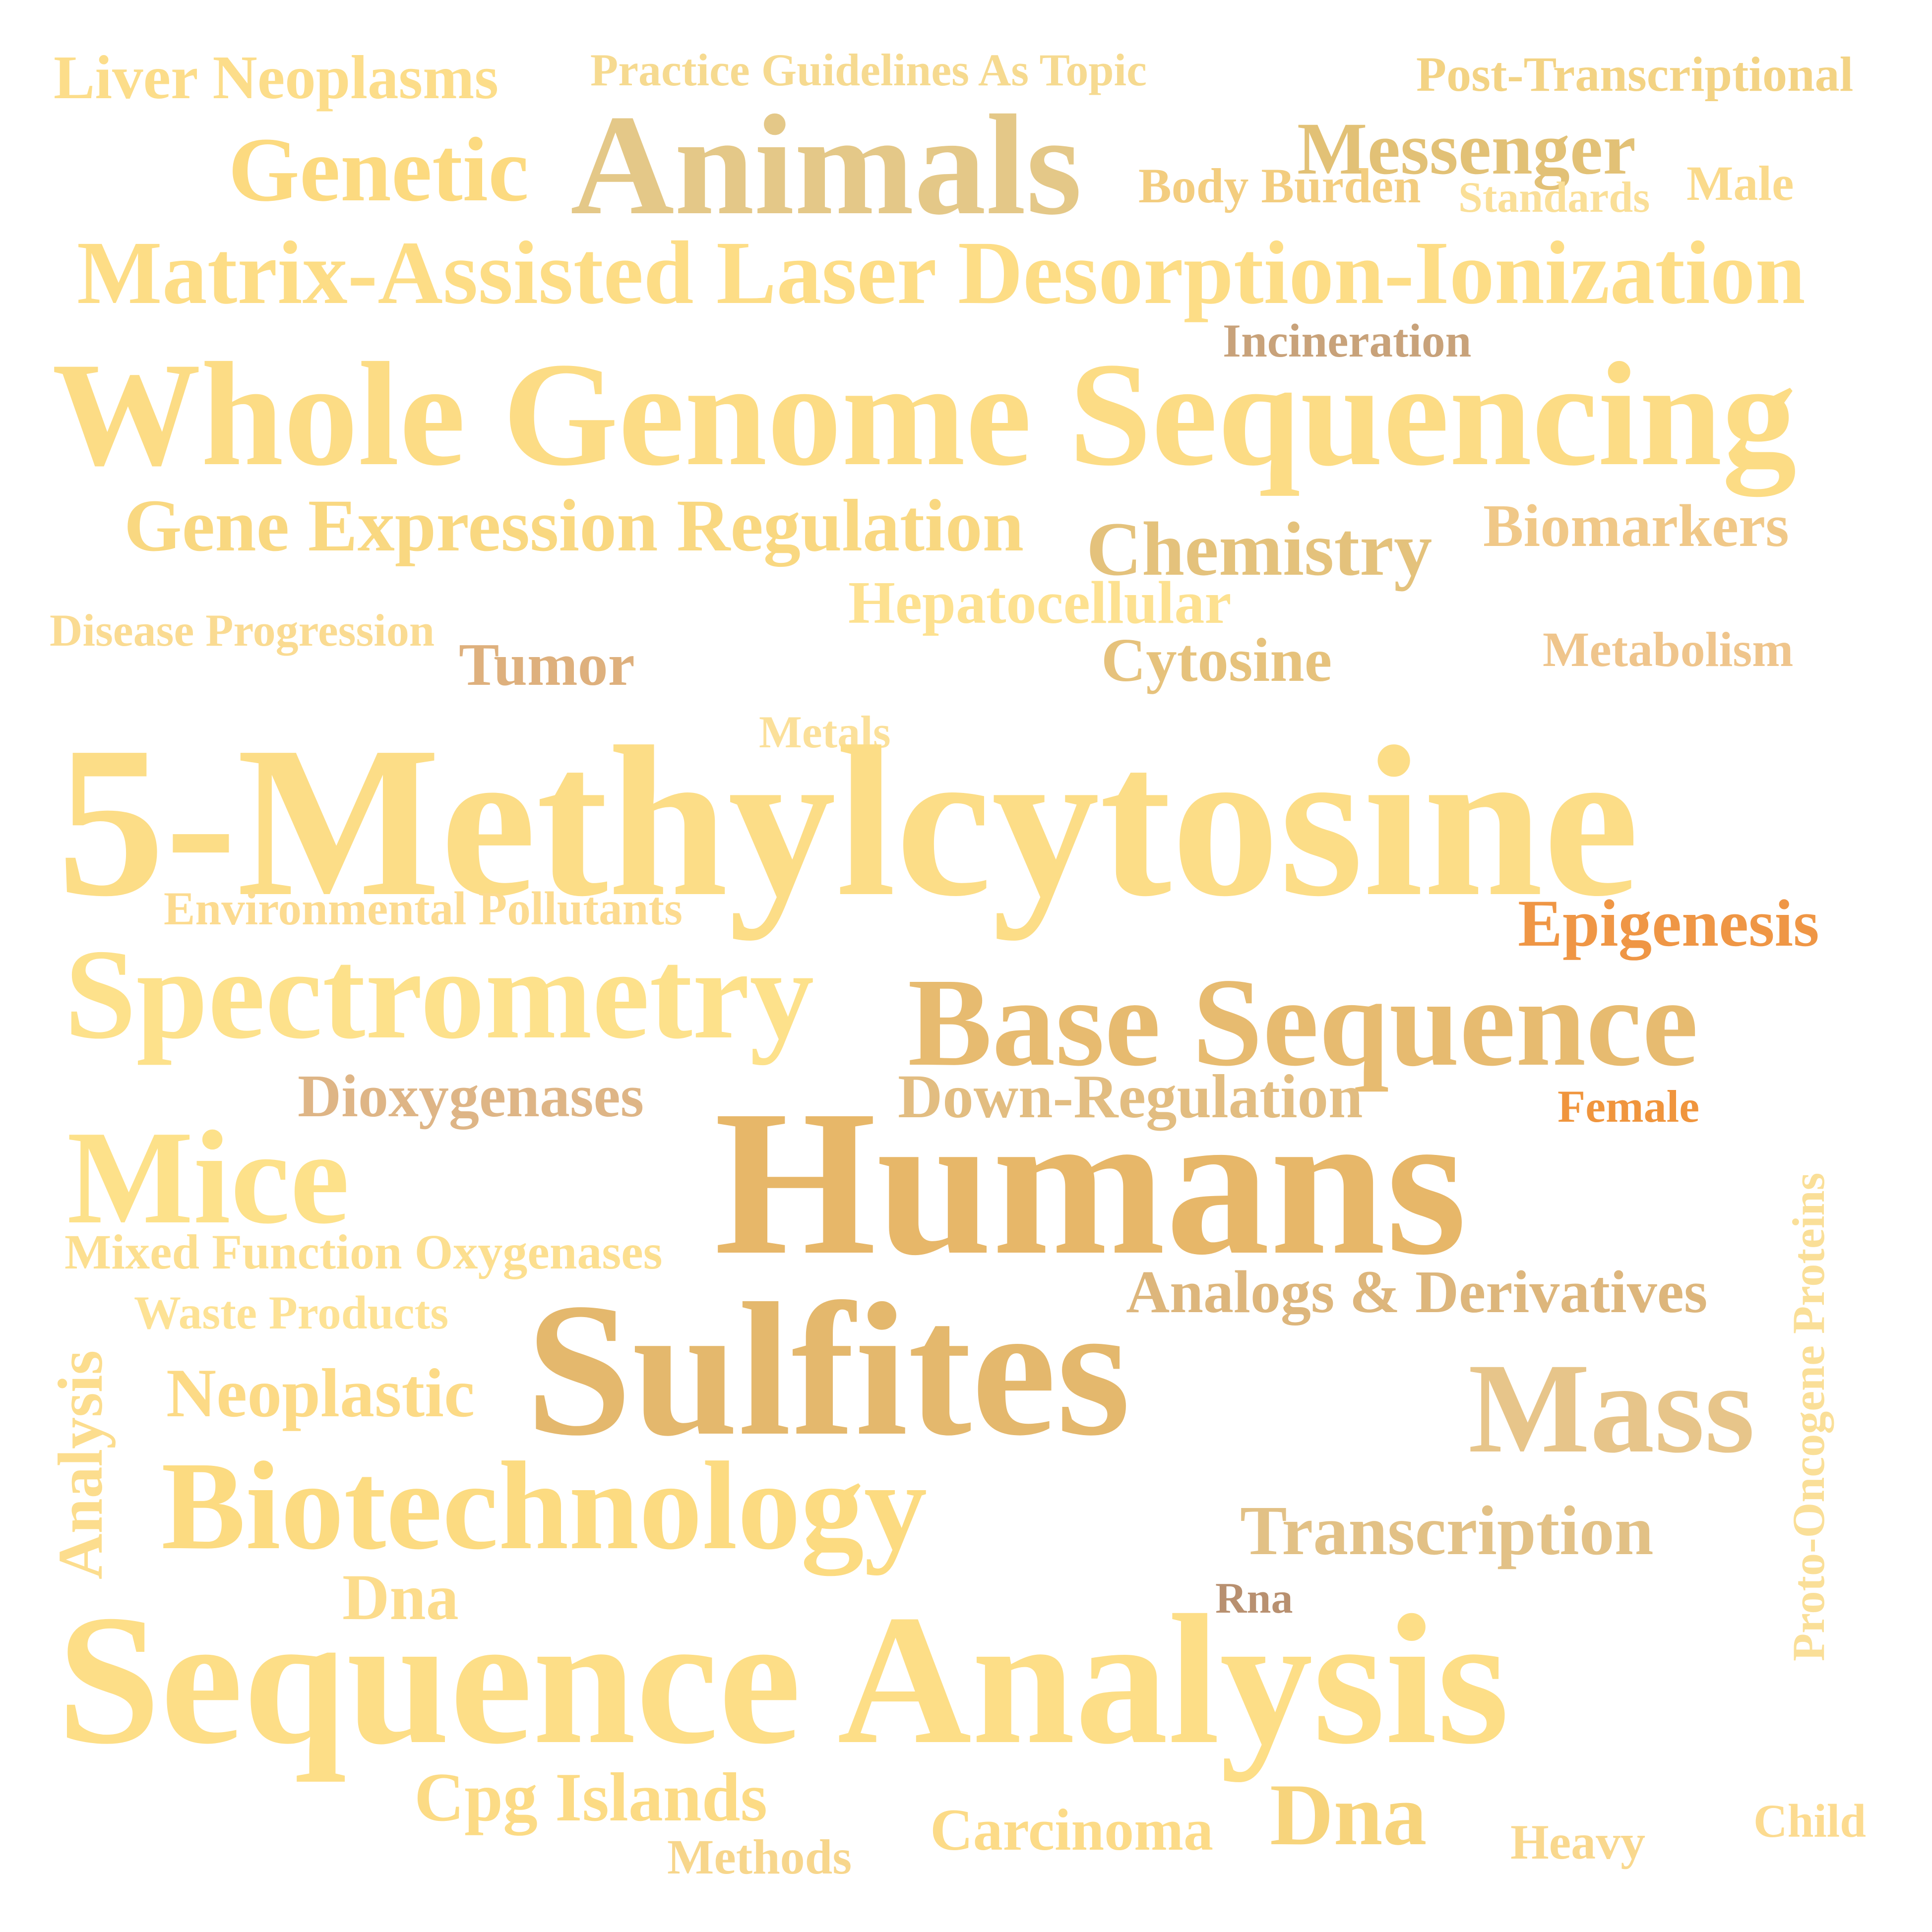  I want to click on word-carcinoma: Carcinoma, so click(1072, 1830).